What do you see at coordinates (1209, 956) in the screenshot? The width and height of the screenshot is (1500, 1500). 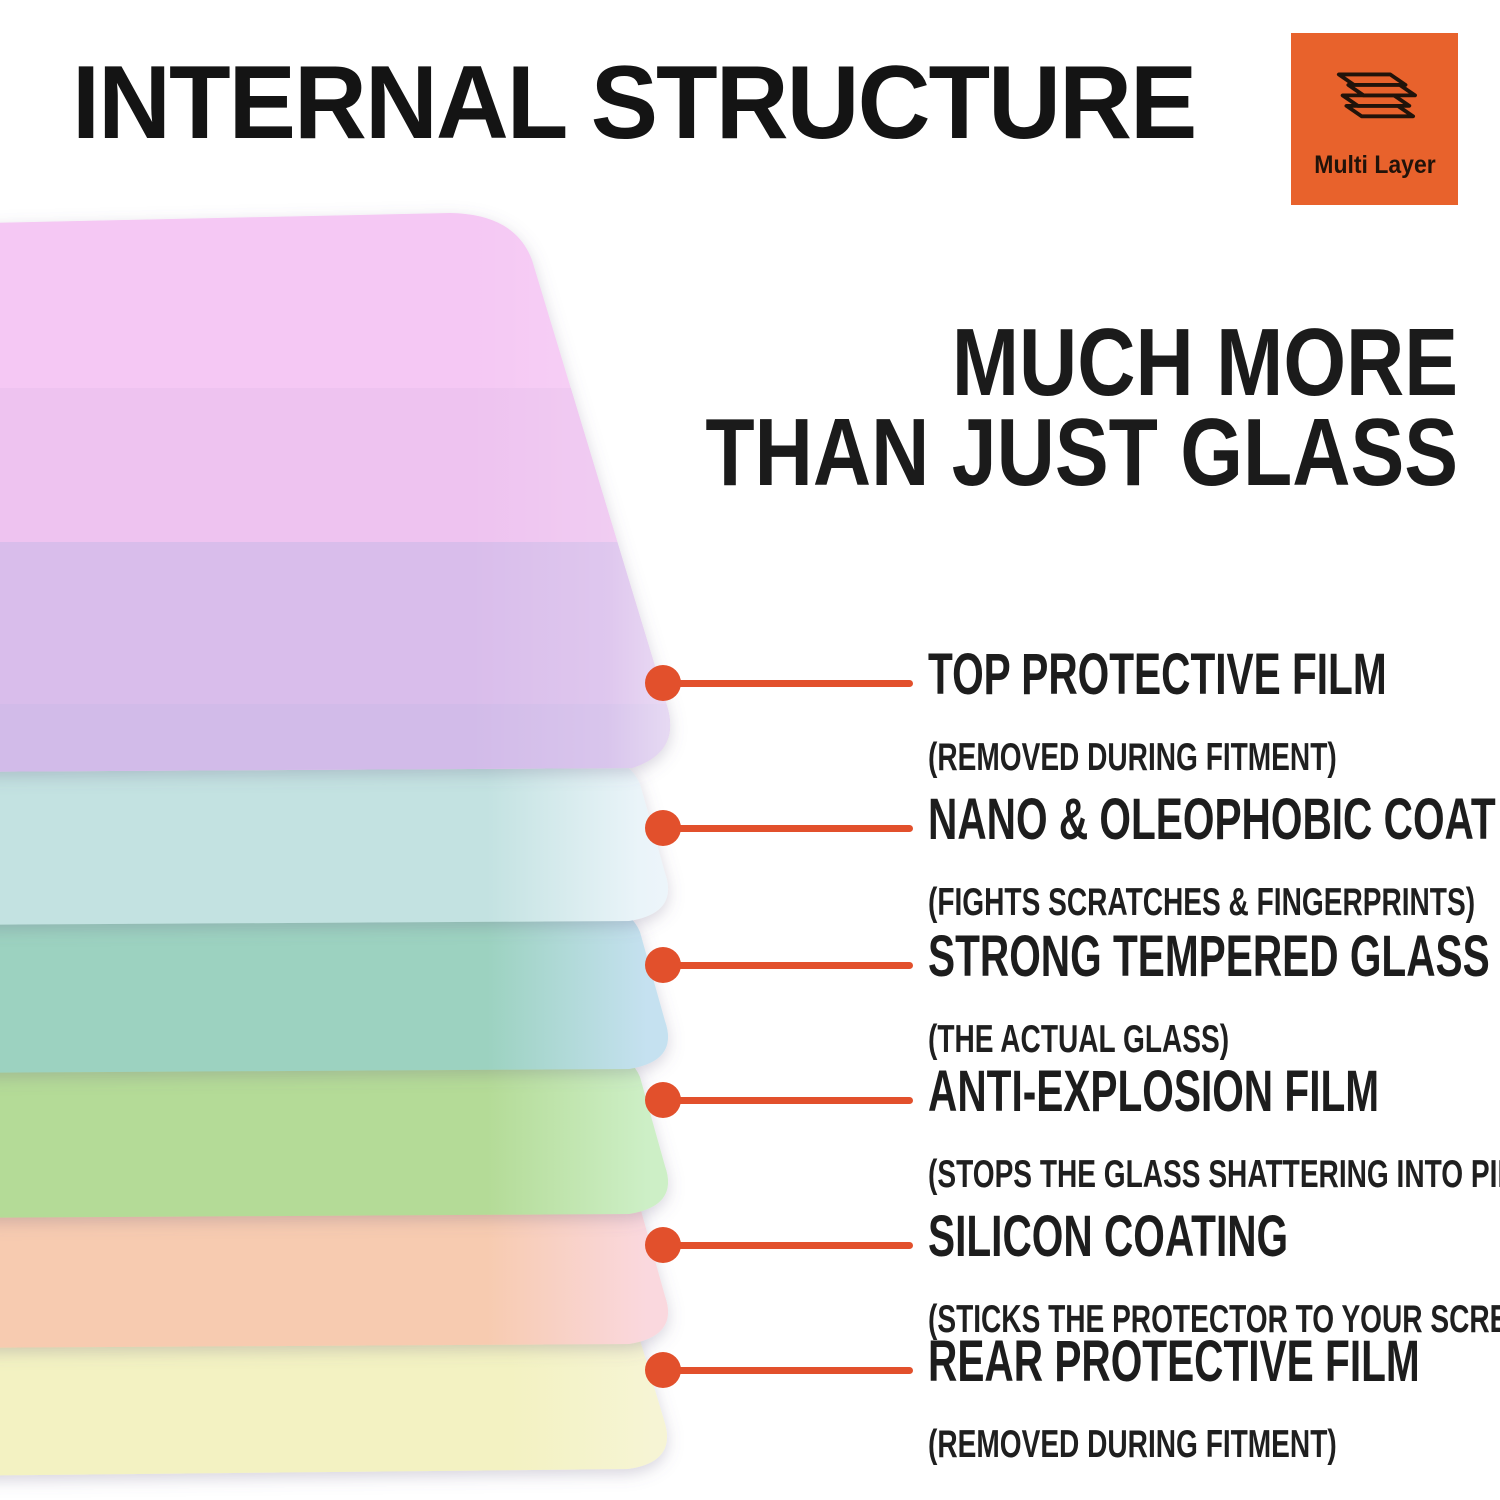 I see `layer-name: STRONG TEMPERED GLASS` at bounding box center [1209, 956].